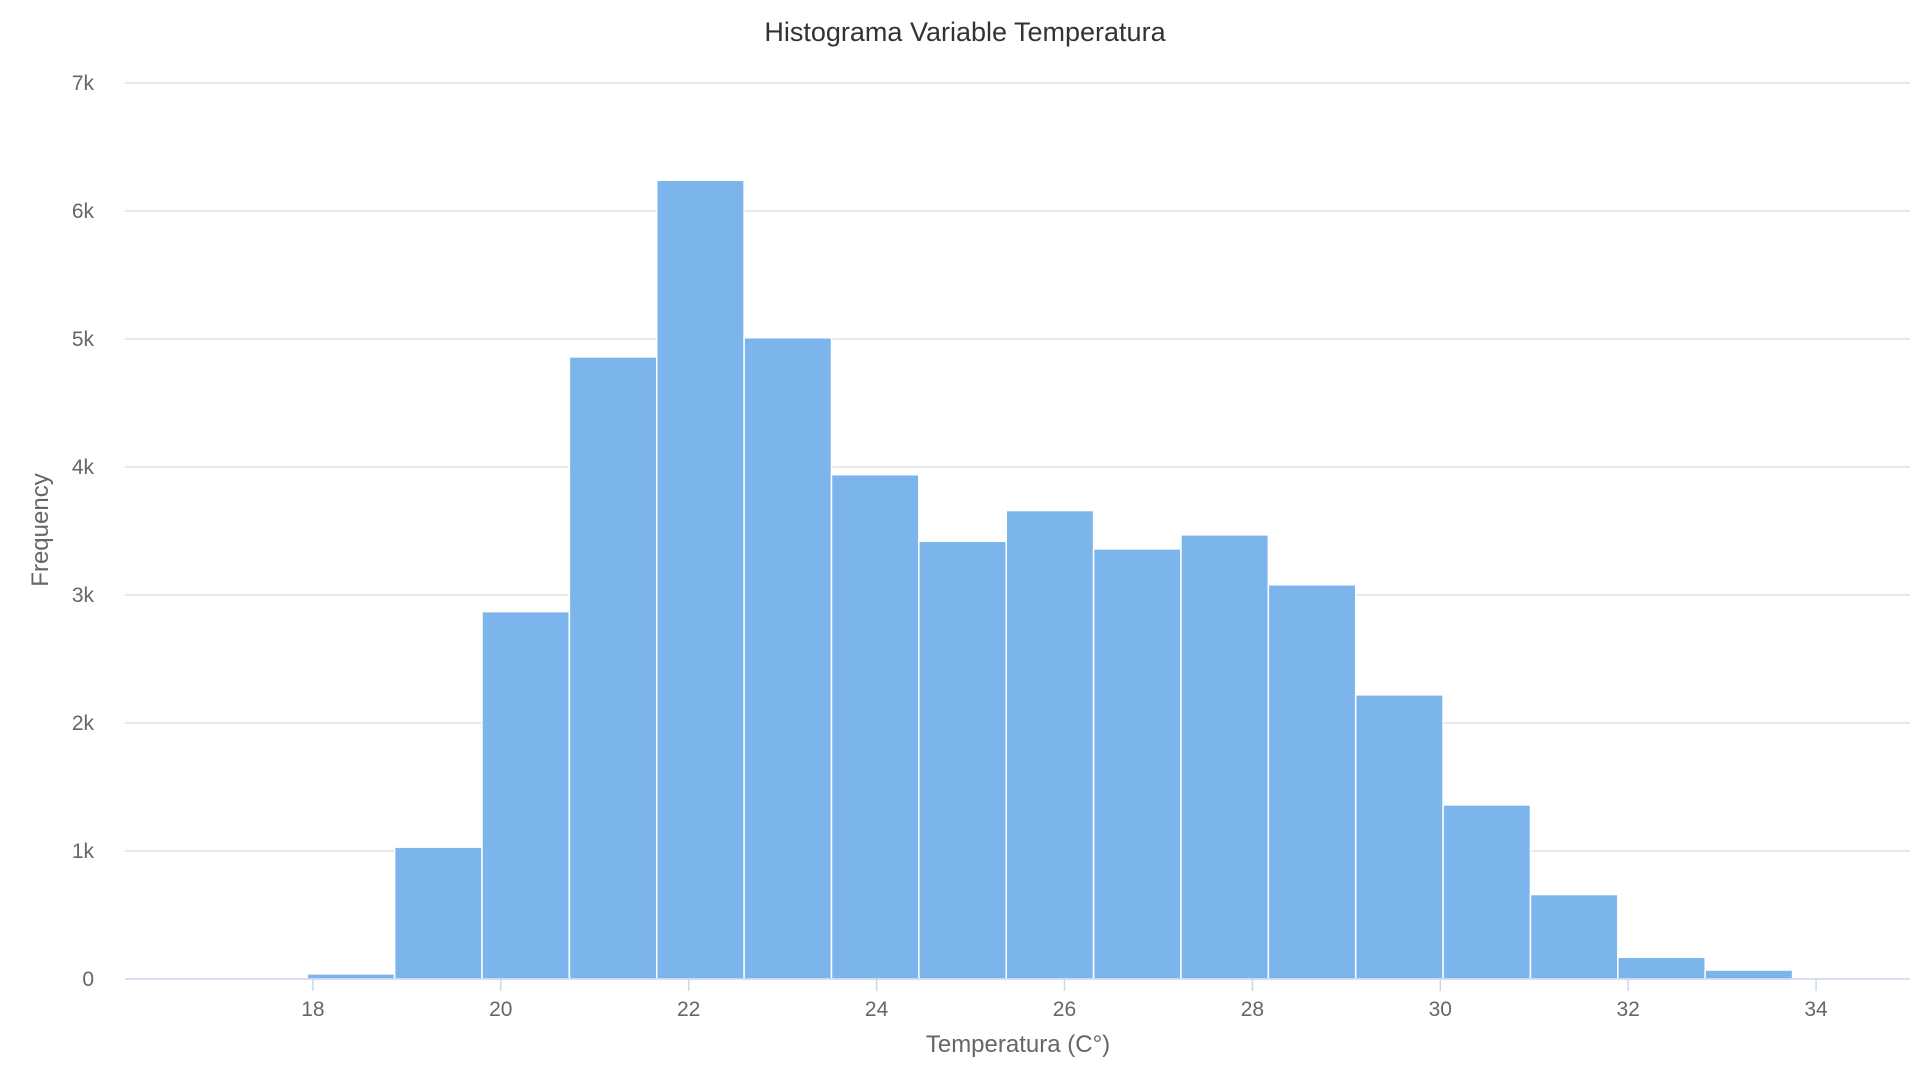 This screenshot has width=1920, height=1080. What do you see at coordinates (83, 723) in the screenshot?
I see `y-tick-label: 2k` at bounding box center [83, 723].